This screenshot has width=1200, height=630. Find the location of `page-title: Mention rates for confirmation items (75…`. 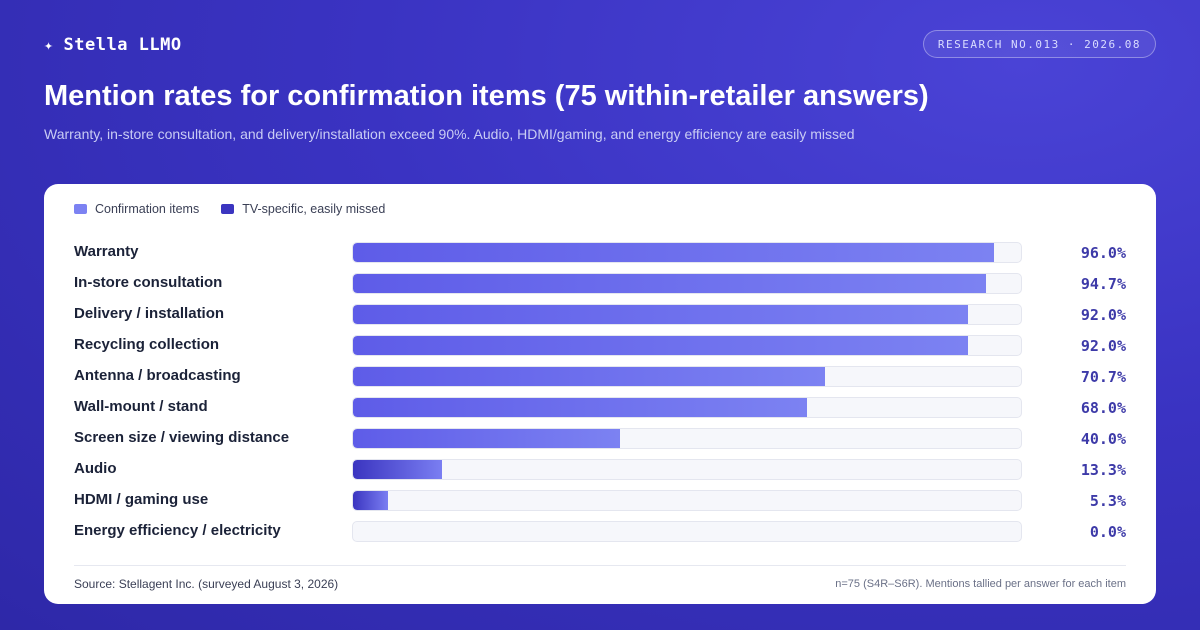

page-title: Mention rates for confirmation items (75… is located at coordinates (486, 96).